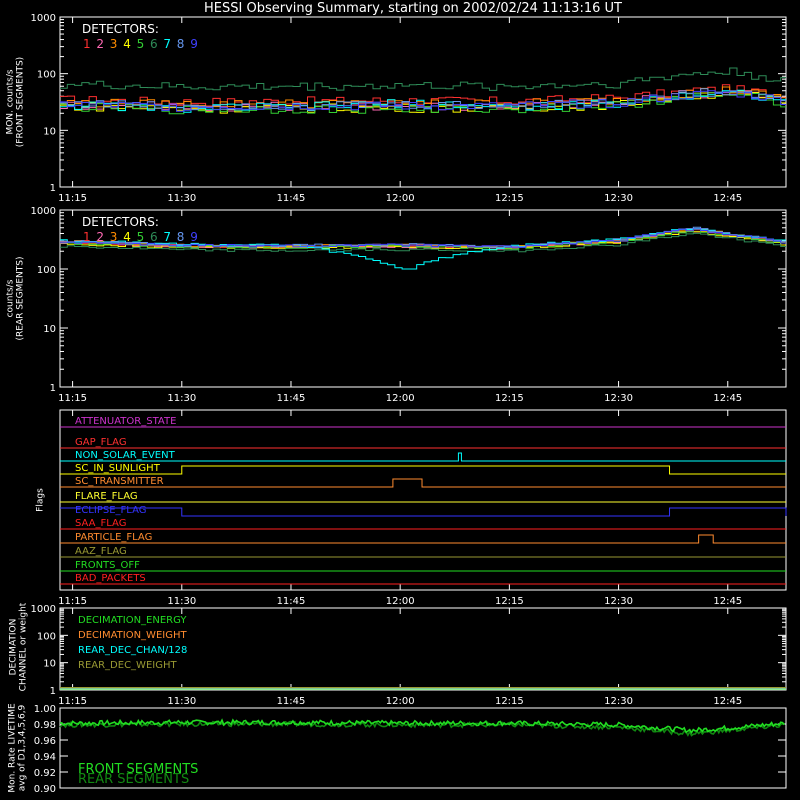  What do you see at coordinates (45, 773) in the screenshot?
I see `livetime-ytick-label: 0.92` at bounding box center [45, 773].